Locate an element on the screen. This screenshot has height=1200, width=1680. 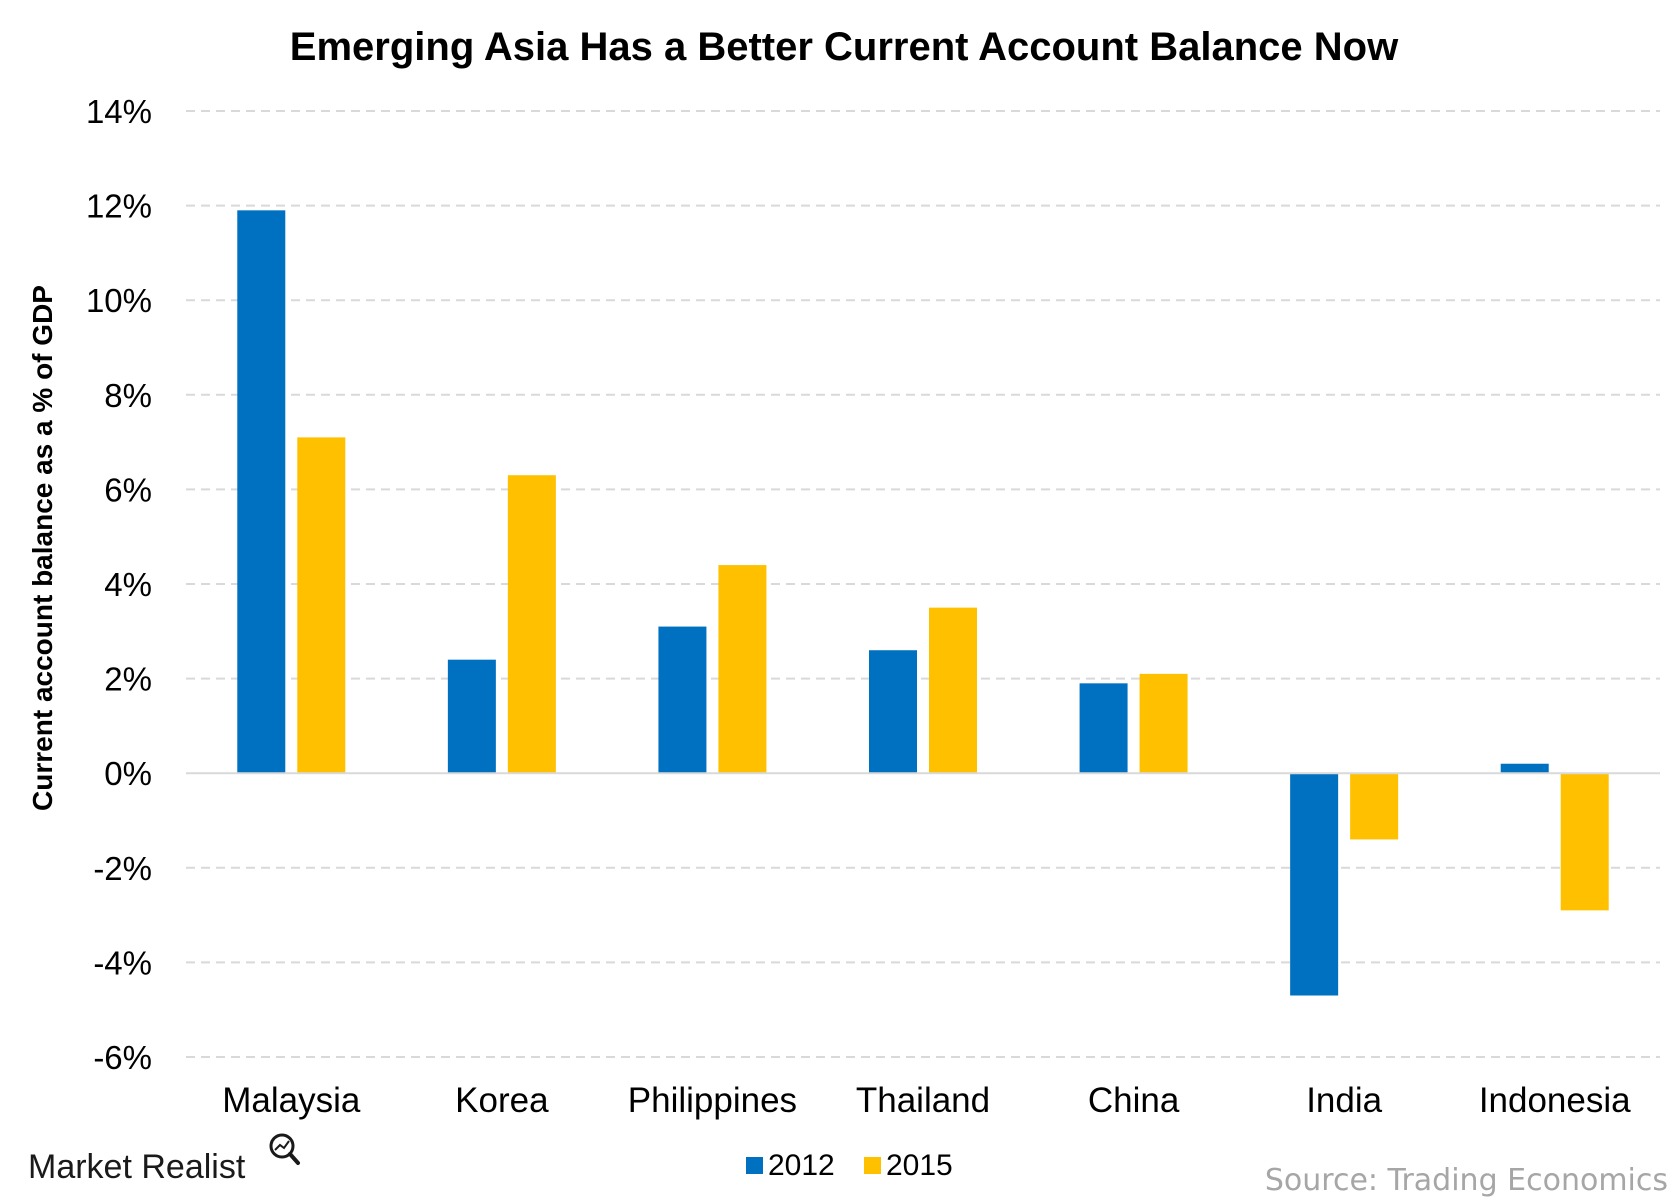
bar-2012-china is located at coordinates (1103, 728).